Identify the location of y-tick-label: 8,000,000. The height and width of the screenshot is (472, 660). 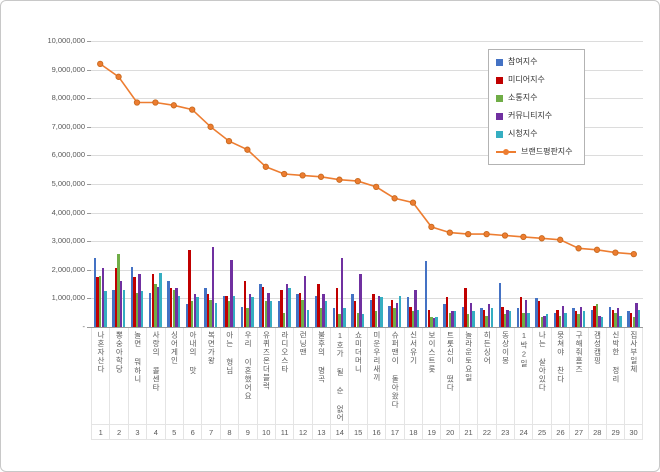
(68, 98).